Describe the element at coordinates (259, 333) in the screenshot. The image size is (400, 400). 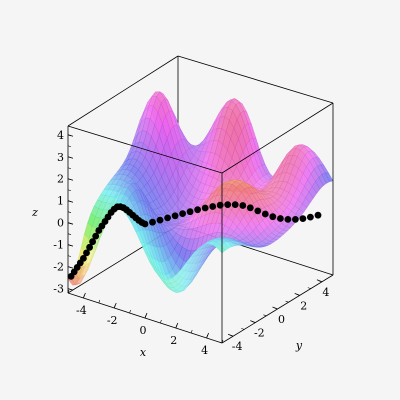
I see `y-tick-label: -2` at that location.